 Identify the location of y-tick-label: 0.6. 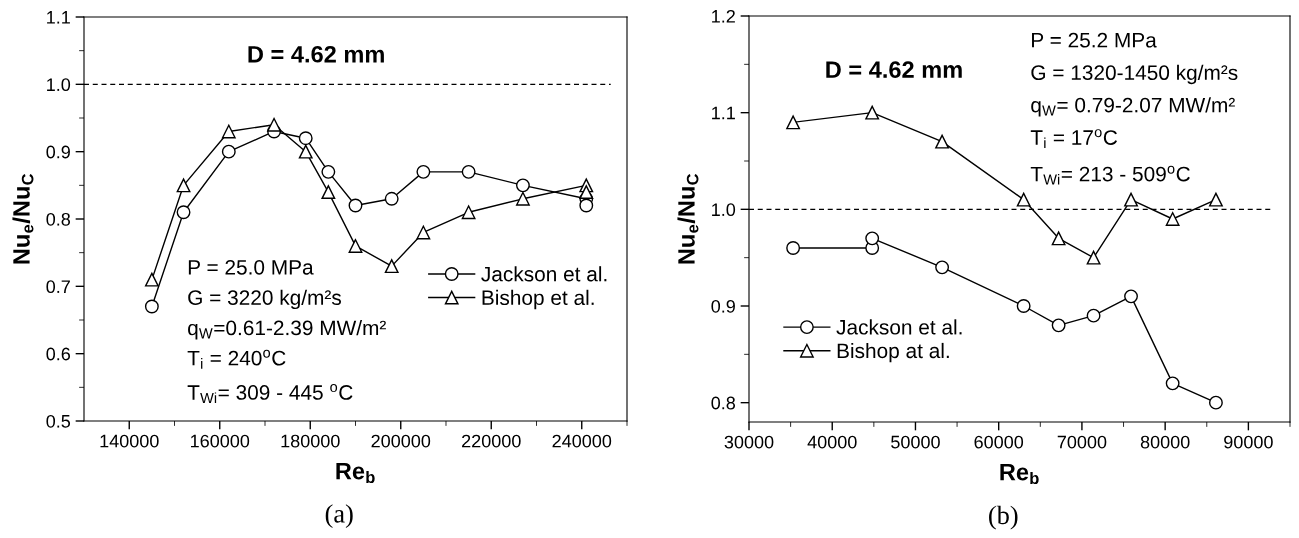
(58, 354).